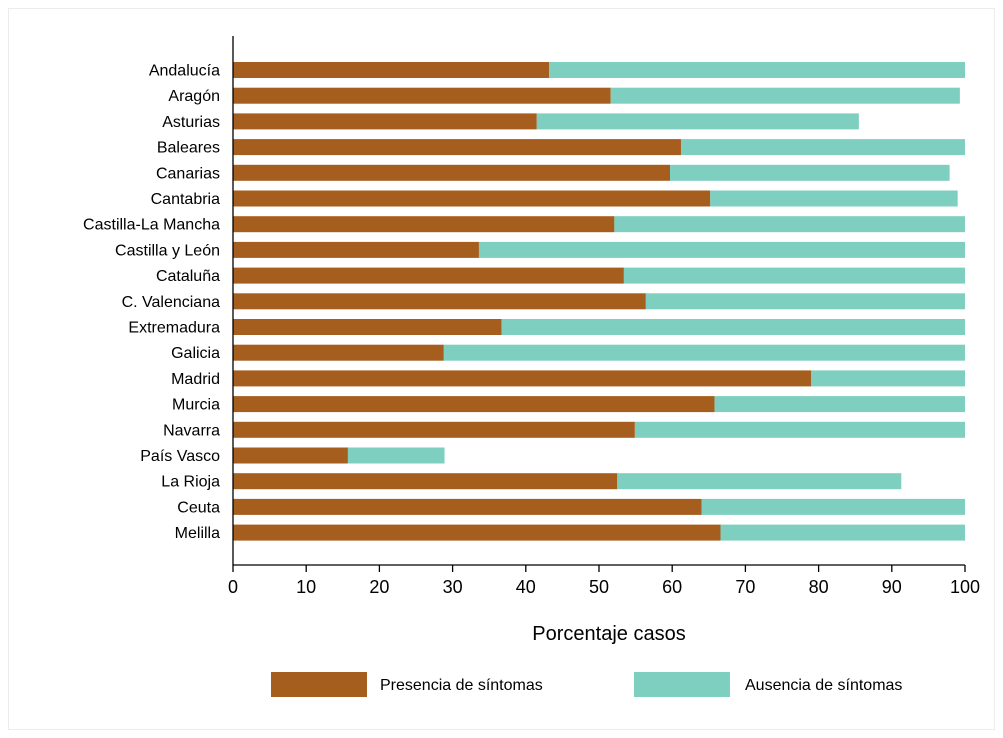  I want to click on x-tick-label: 50, so click(599, 587).